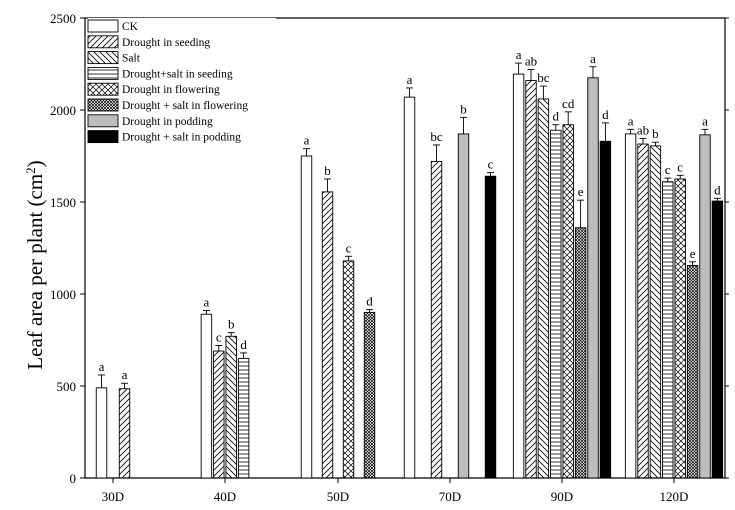 The image size is (735, 510). Describe the element at coordinates (63, 110) in the screenshot. I see `y-tick-label: 2000` at that location.